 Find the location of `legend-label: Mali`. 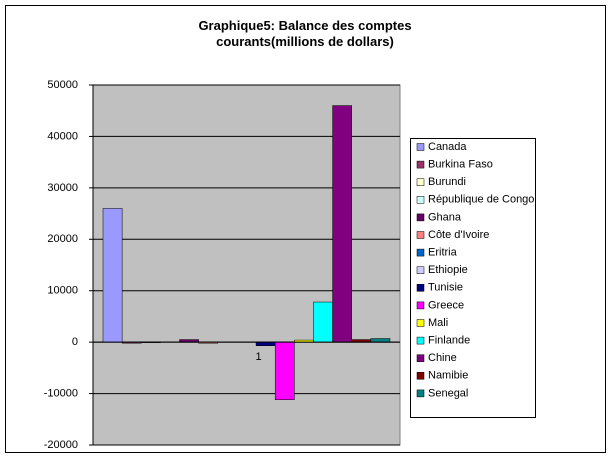

legend-label: Mali is located at coordinates (438, 323).